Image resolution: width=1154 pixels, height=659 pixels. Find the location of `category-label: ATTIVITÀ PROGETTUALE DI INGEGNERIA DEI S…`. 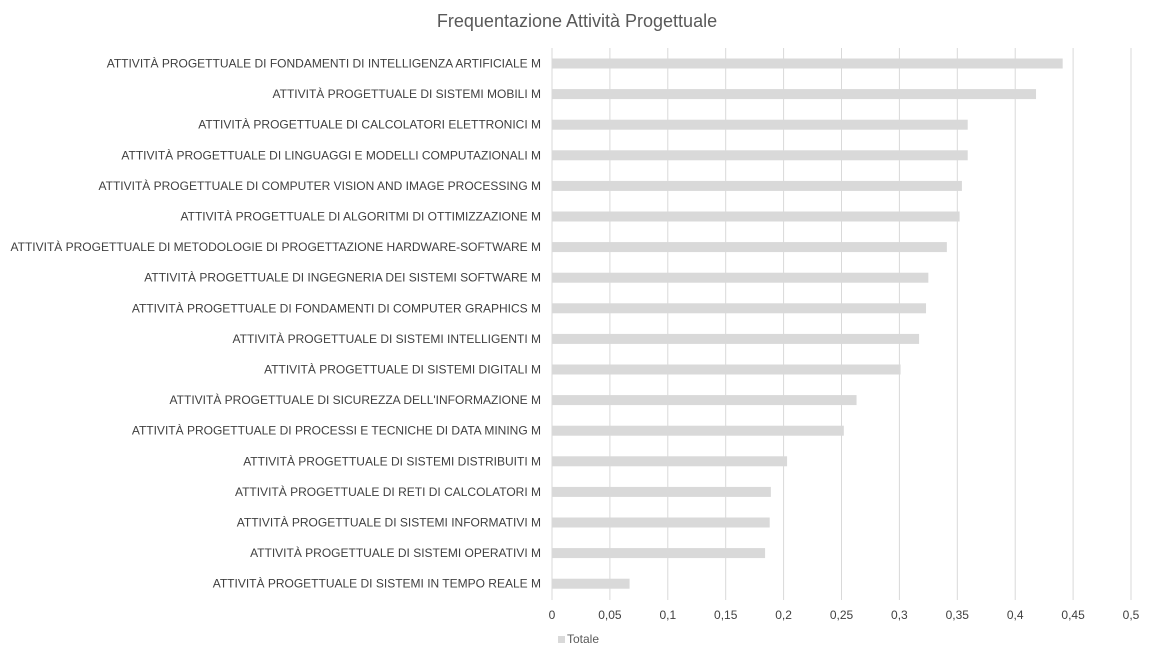

category-label: ATTIVITÀ PROGETTUALE DI INGEGNERIA DEI S… is located at coordinates (342, 277).